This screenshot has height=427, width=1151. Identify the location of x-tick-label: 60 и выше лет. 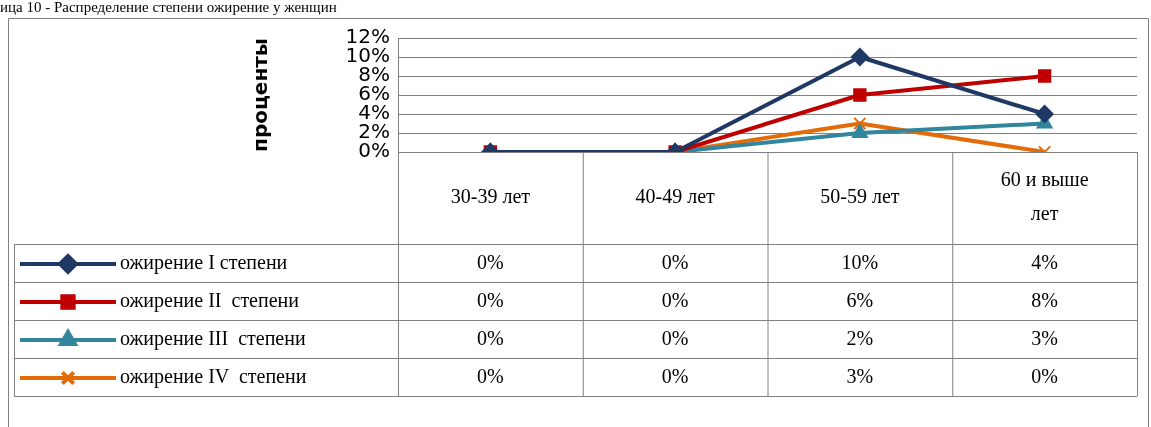
(1044, 196).